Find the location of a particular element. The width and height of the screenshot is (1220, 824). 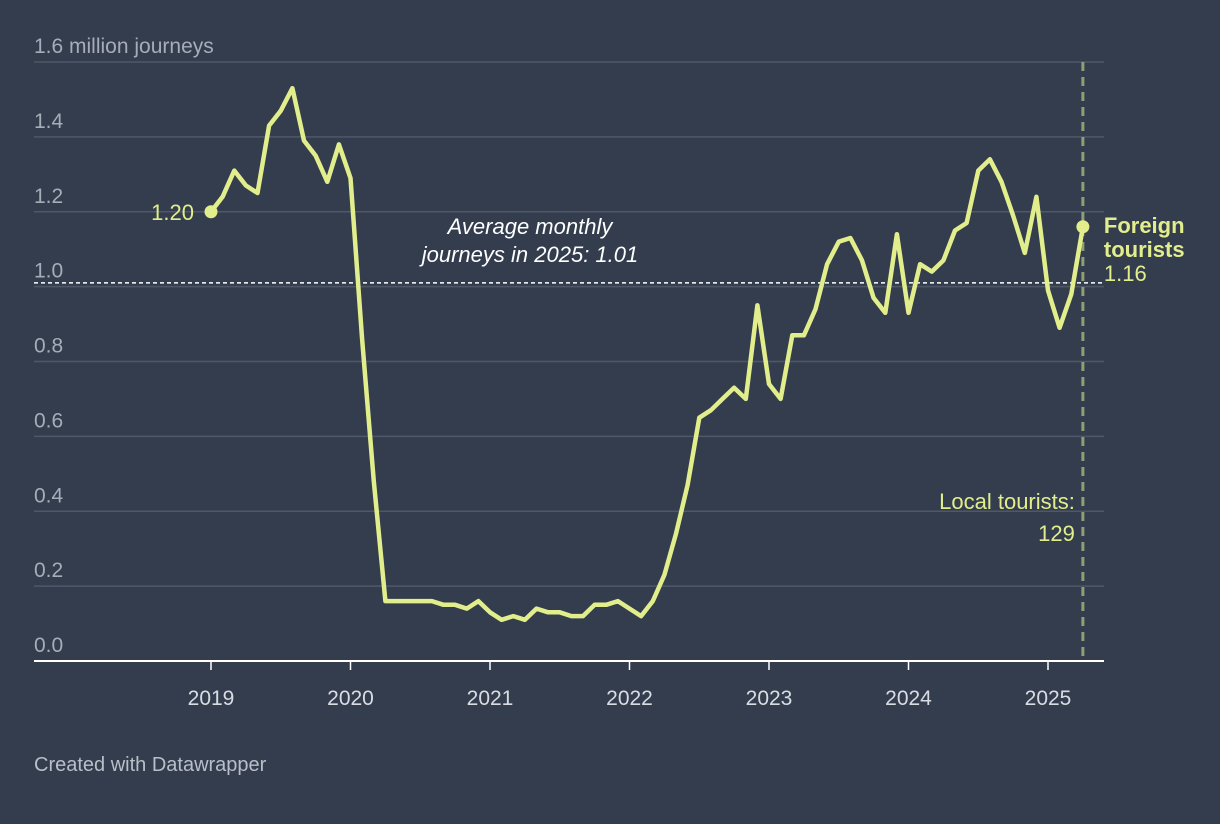

average-reference: Average monthly journeys in 2025: 1.01 is located at coordinates (569, 249).